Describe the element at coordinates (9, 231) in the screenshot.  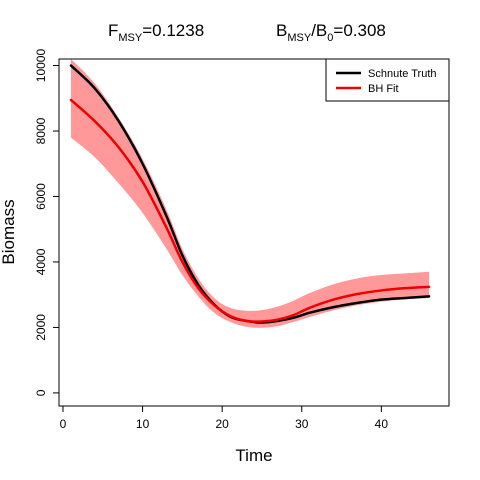
I see `y-axis-title: Biomass` at that location.